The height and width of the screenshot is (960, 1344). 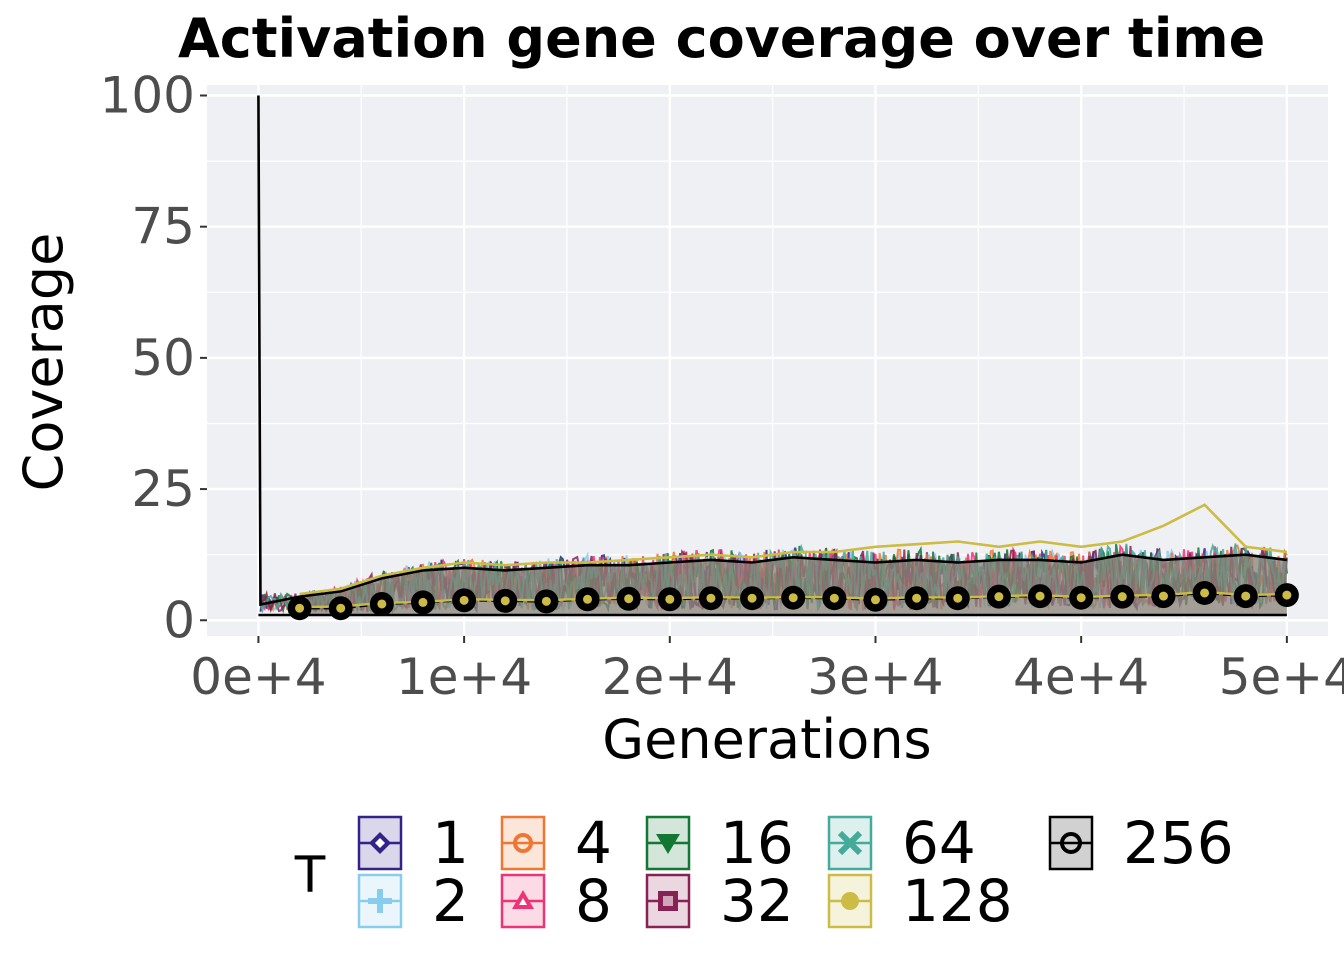 What do you see at coordinates (179, 620) in the screenshot?
I see `y-tick-label: 0` at bounding box center [179, 620].